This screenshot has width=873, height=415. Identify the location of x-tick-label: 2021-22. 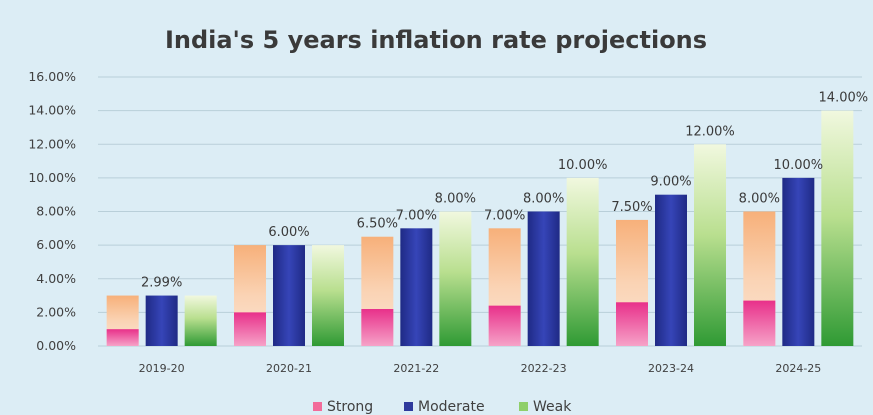
(416, 368).